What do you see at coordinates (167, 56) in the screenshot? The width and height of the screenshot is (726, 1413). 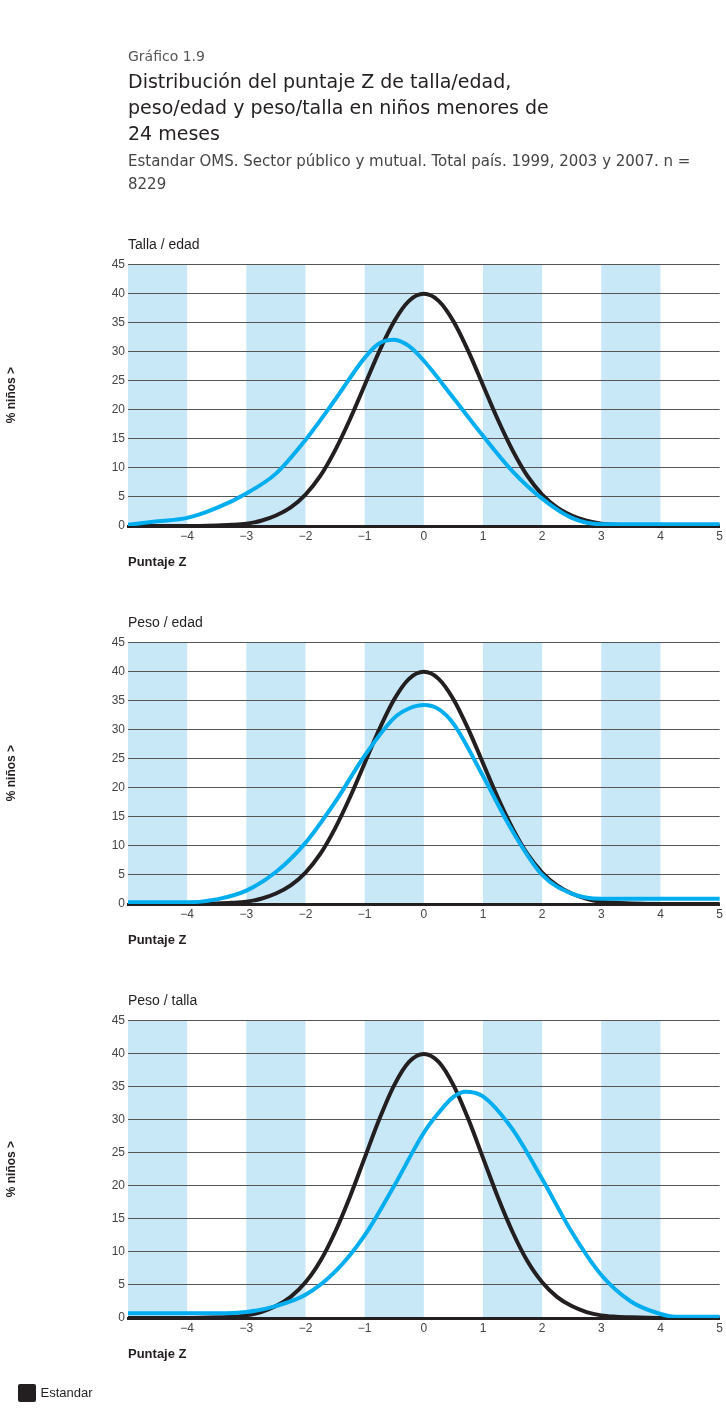 I see `text: Gráfico 1.9` at bounding box center [167, 56].